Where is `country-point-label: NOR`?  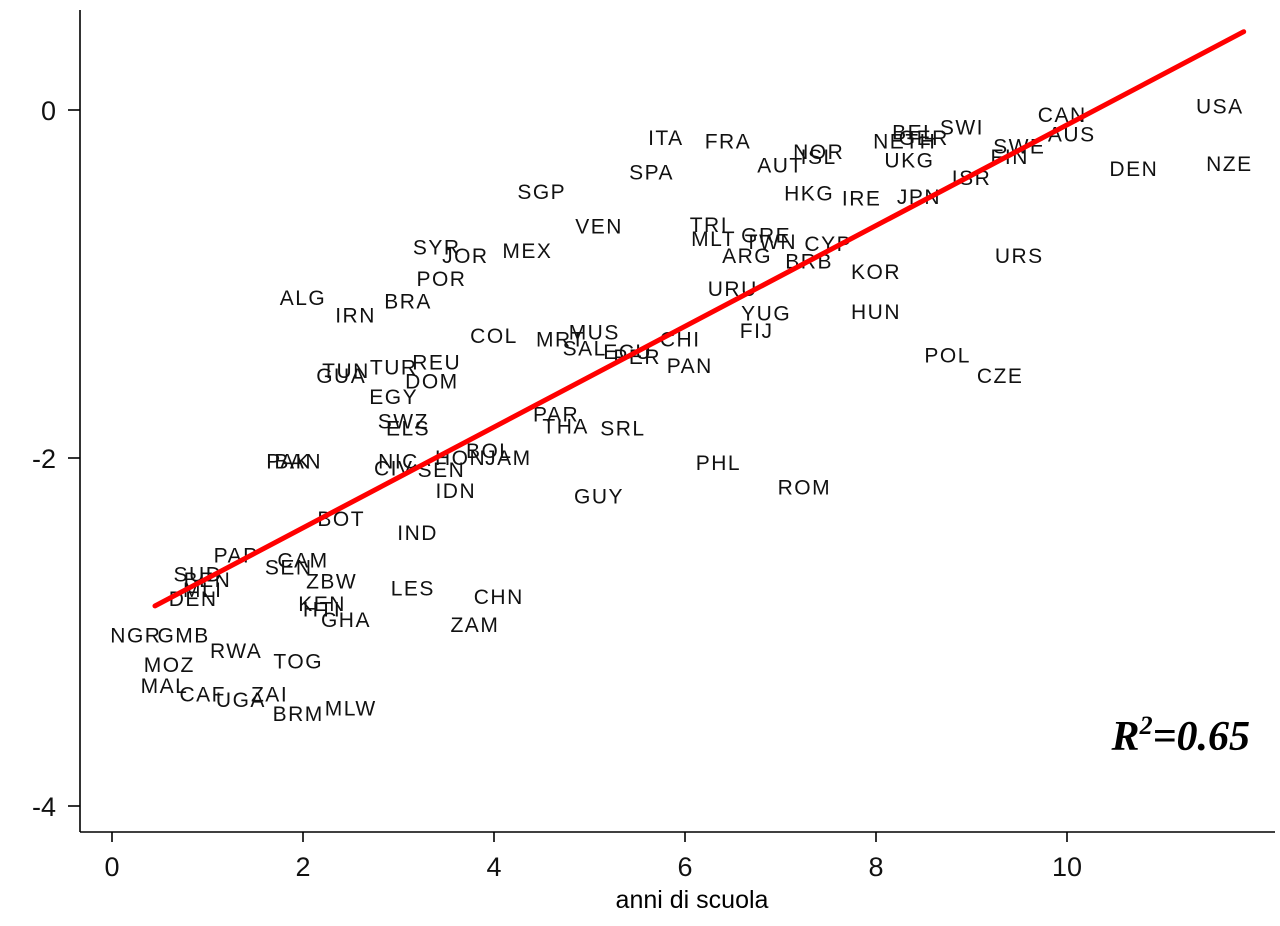
country-point-label: NOR is located at coordinates (818, 152).